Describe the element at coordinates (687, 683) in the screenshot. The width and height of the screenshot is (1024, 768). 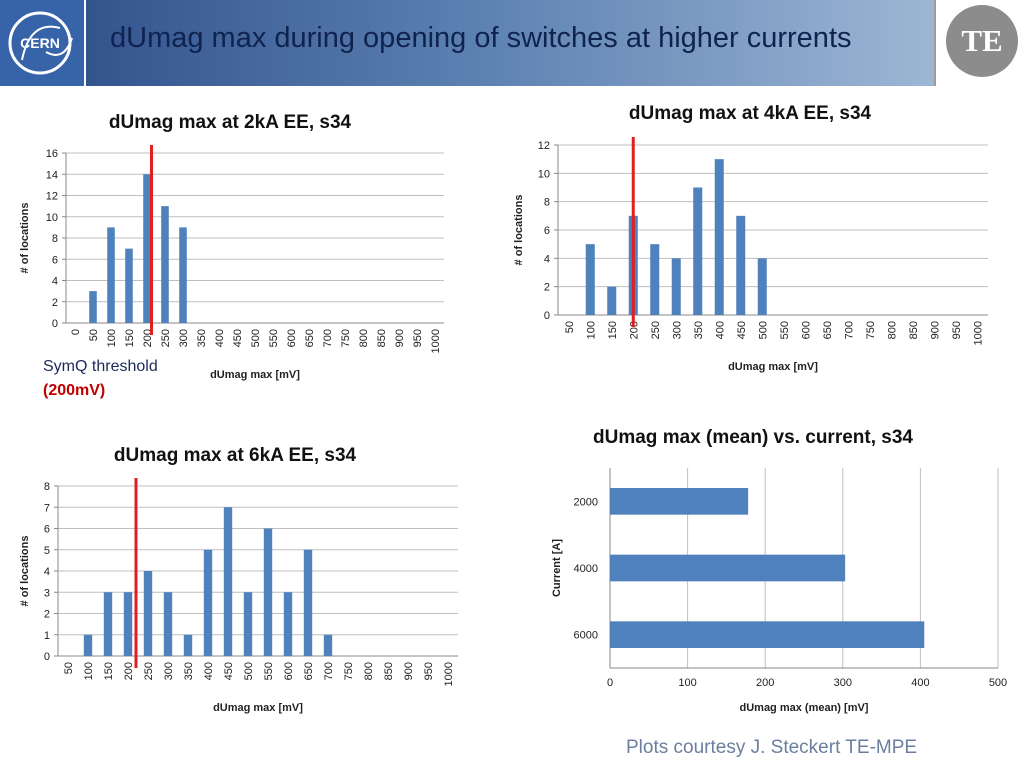
I see `chart3-x-tick: 100` at that location.